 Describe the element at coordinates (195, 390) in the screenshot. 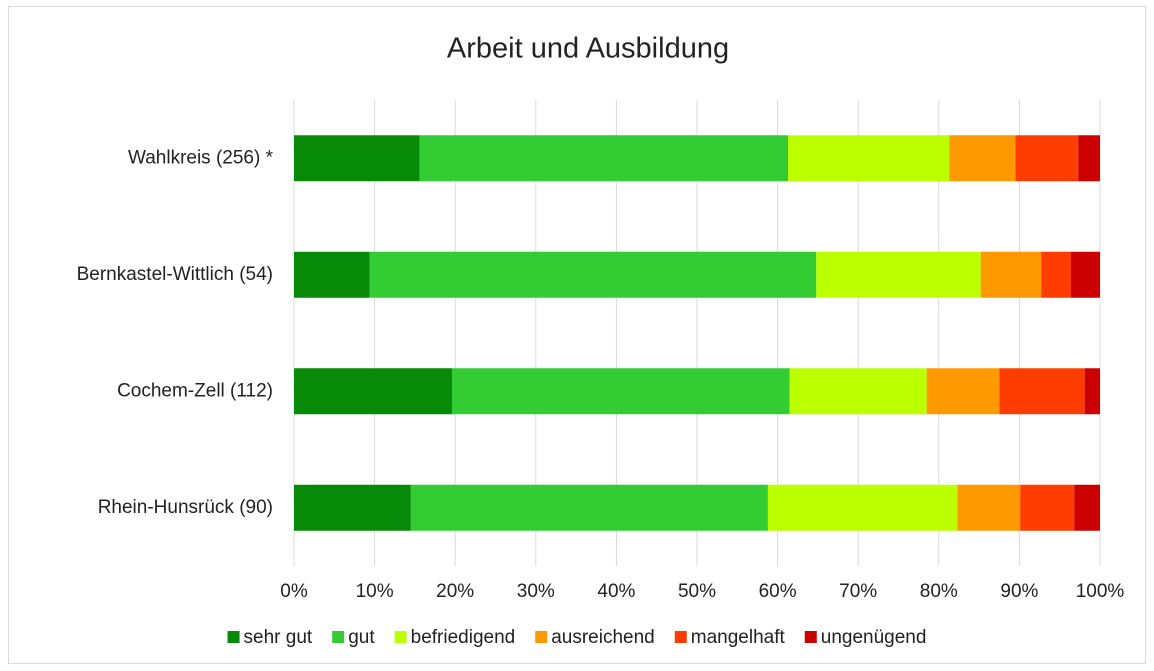

I see `y-tick-label: Cochem-Zell (112)` at that location.